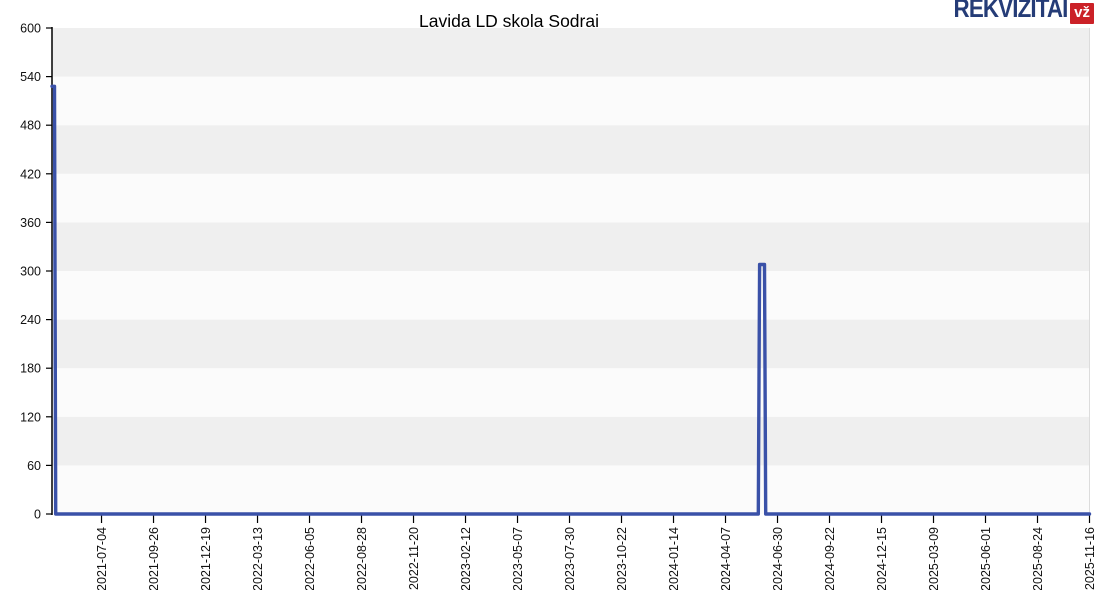  Describe the element at coordinates (258, 558) in the screenshot. I see `x-axis-label: 2022-03-13` at that location.